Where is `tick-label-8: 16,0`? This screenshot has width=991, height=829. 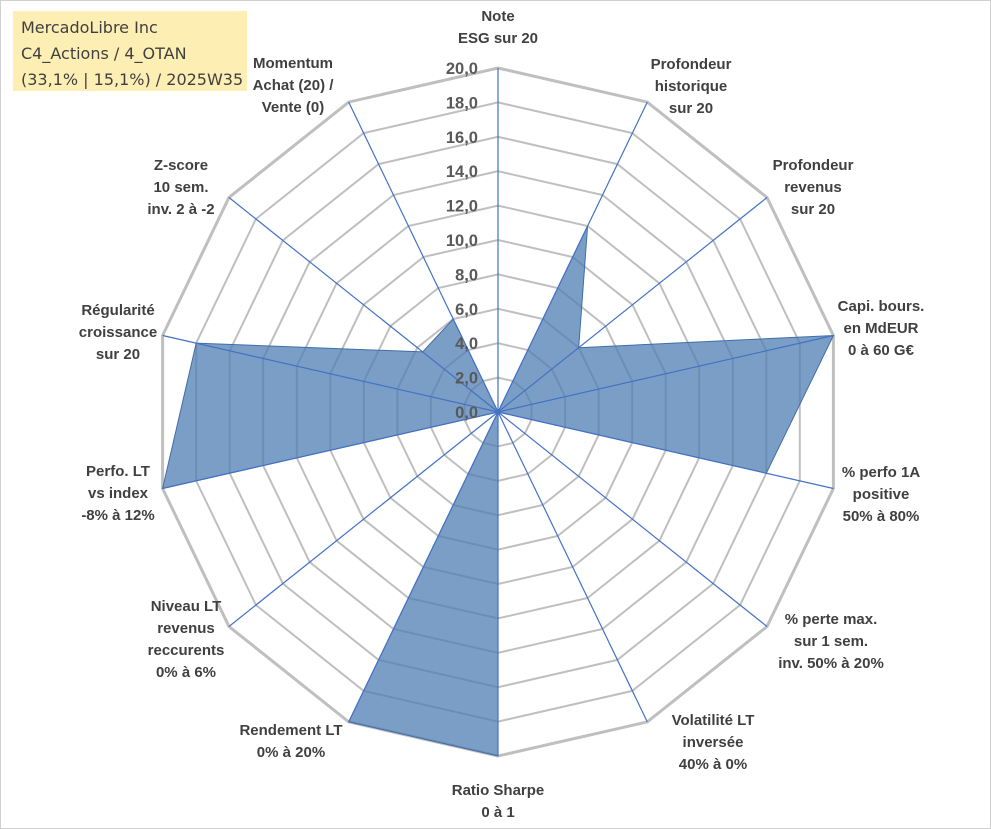
tick-label-8: 16,0 is located at coordinates (462, 138).